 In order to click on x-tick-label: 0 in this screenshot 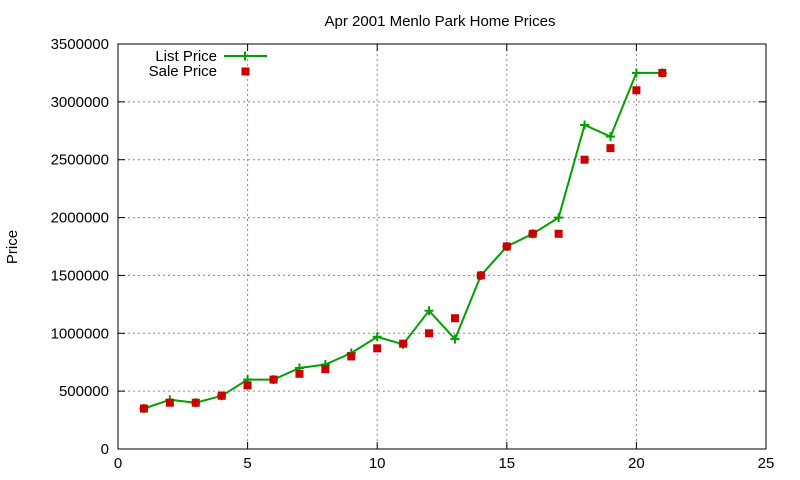, I will do `click(118, 463)`.